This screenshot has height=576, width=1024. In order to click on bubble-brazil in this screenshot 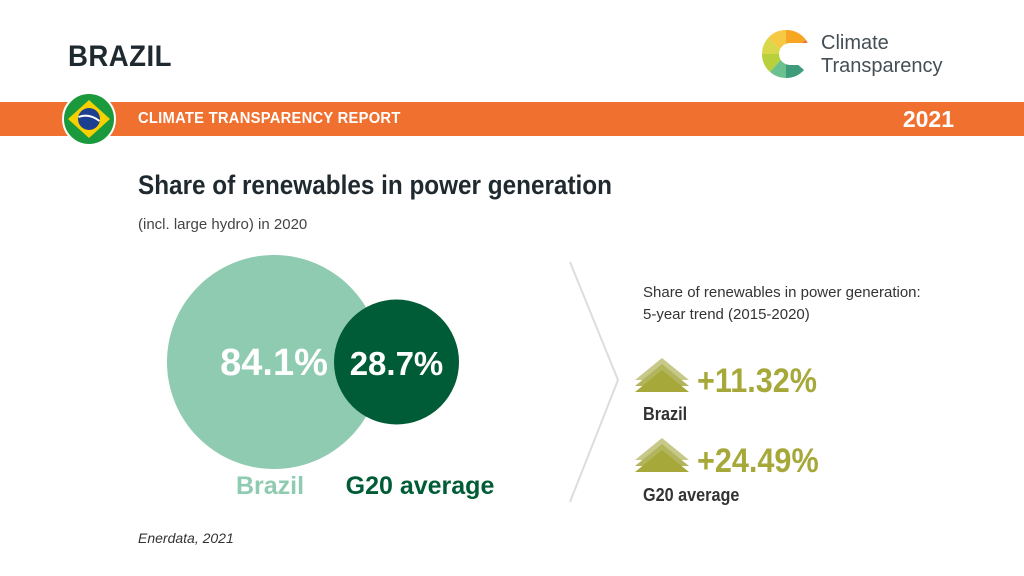, I will do `click(274, 362)`.